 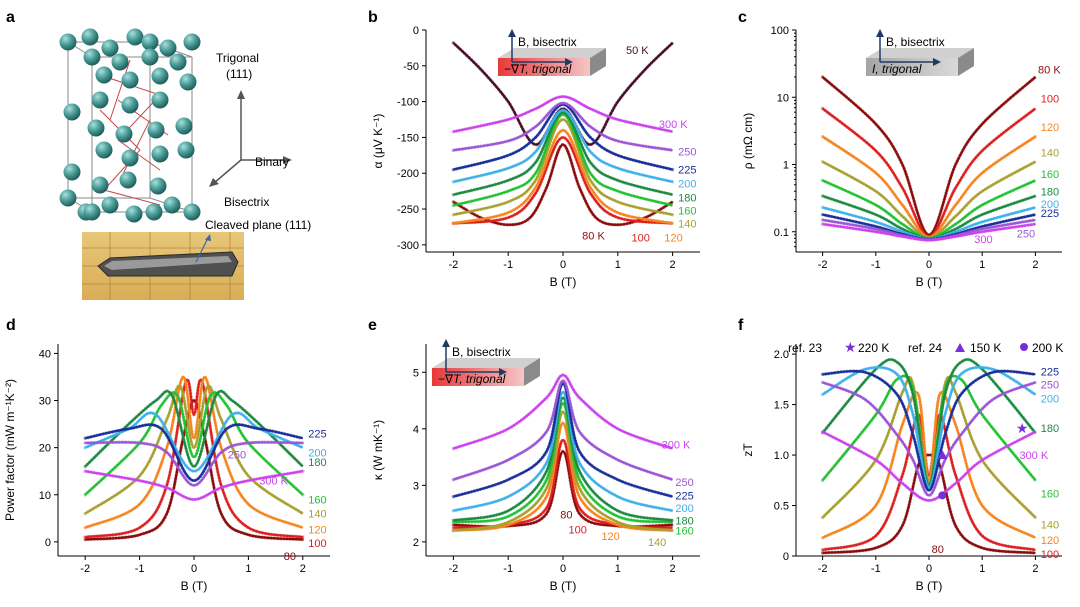 I want to click on y-tick-label: 10, so click(x=783, y=98).